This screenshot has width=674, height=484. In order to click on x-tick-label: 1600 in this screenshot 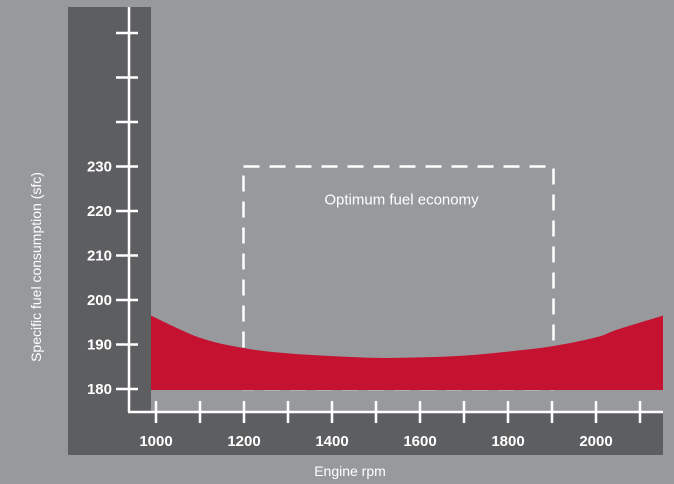, I will do `click(419, 441)`.